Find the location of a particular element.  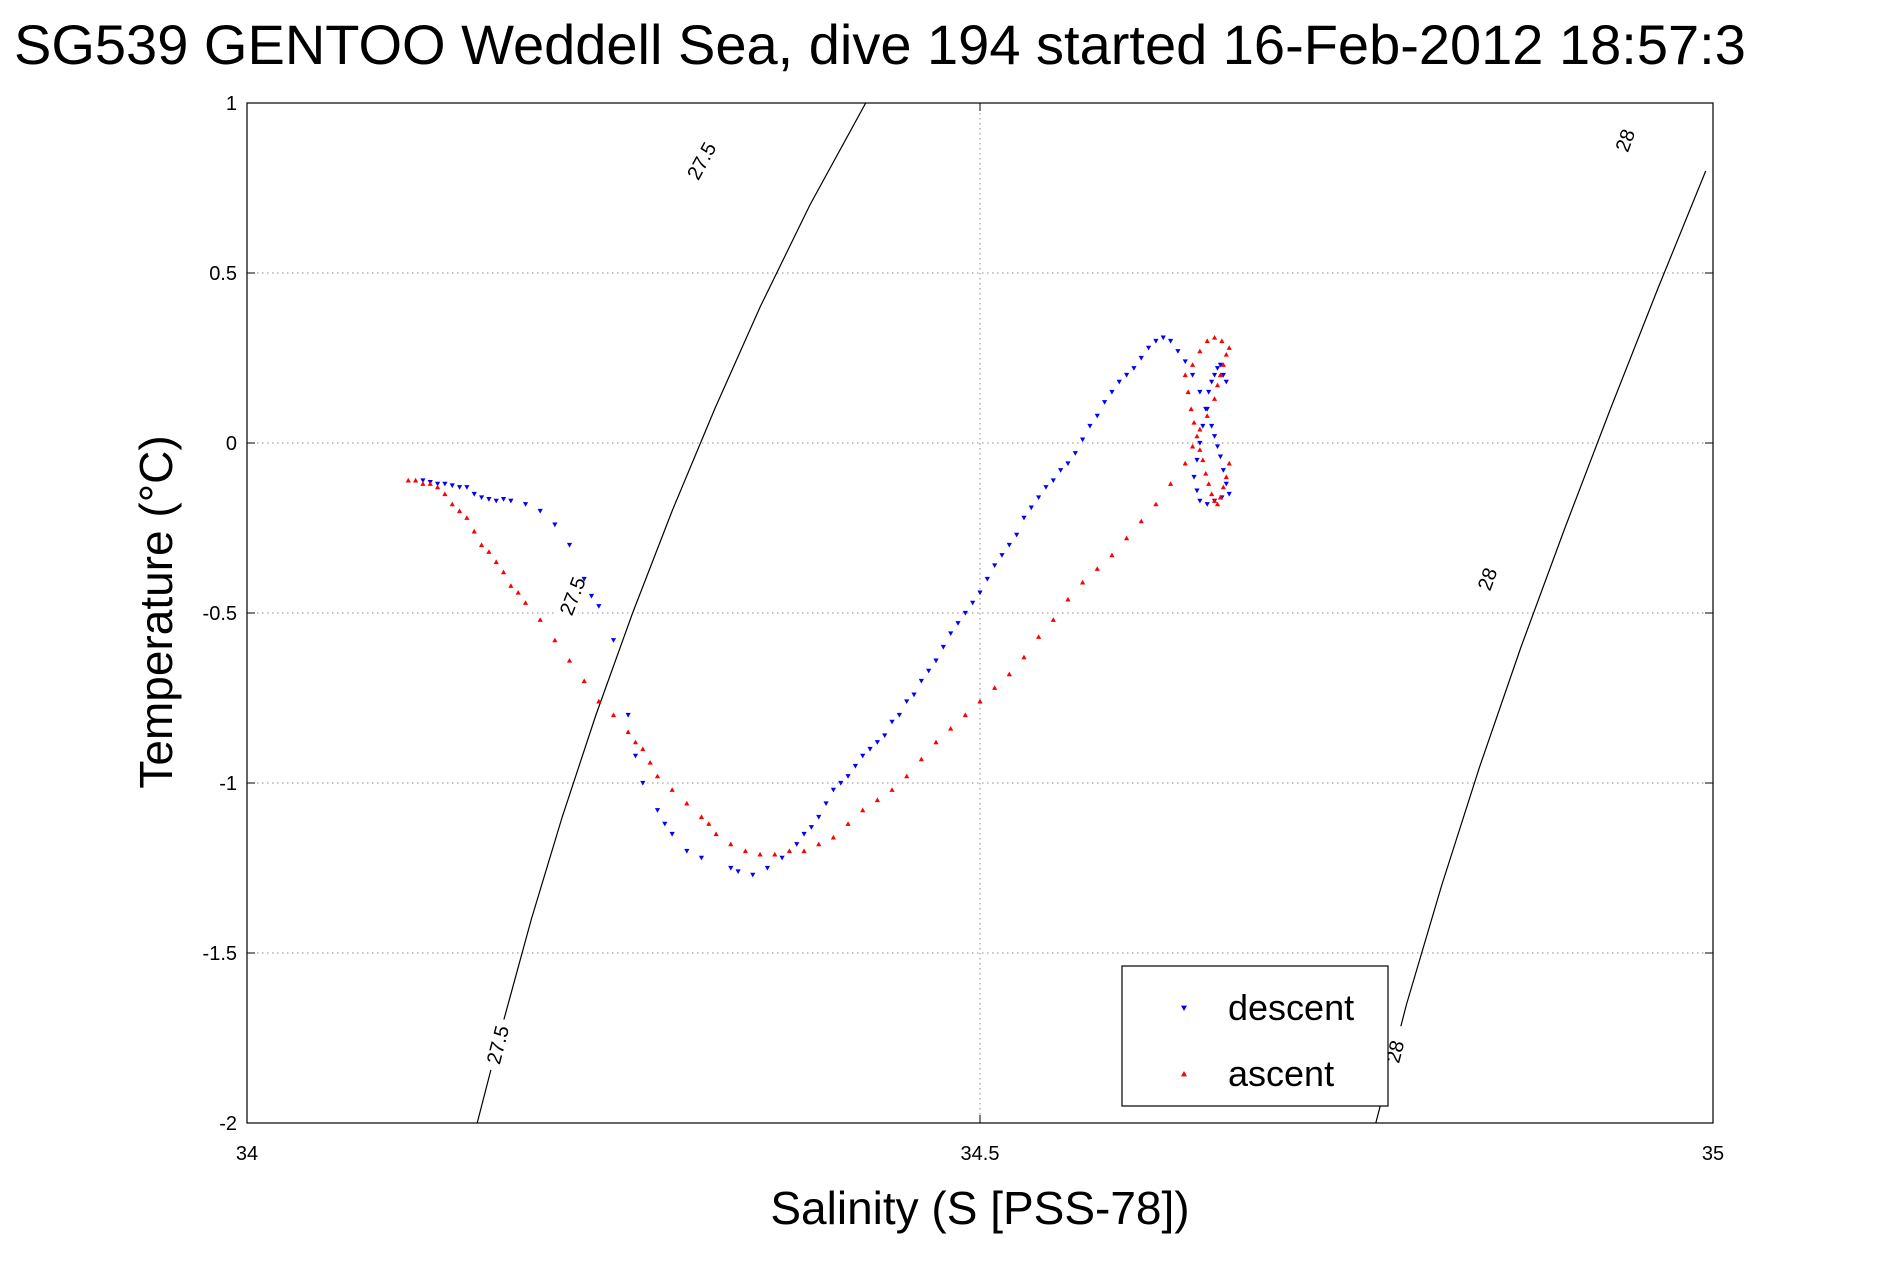

legend-label-descent: descent is located at coordinates (1291, 1007).